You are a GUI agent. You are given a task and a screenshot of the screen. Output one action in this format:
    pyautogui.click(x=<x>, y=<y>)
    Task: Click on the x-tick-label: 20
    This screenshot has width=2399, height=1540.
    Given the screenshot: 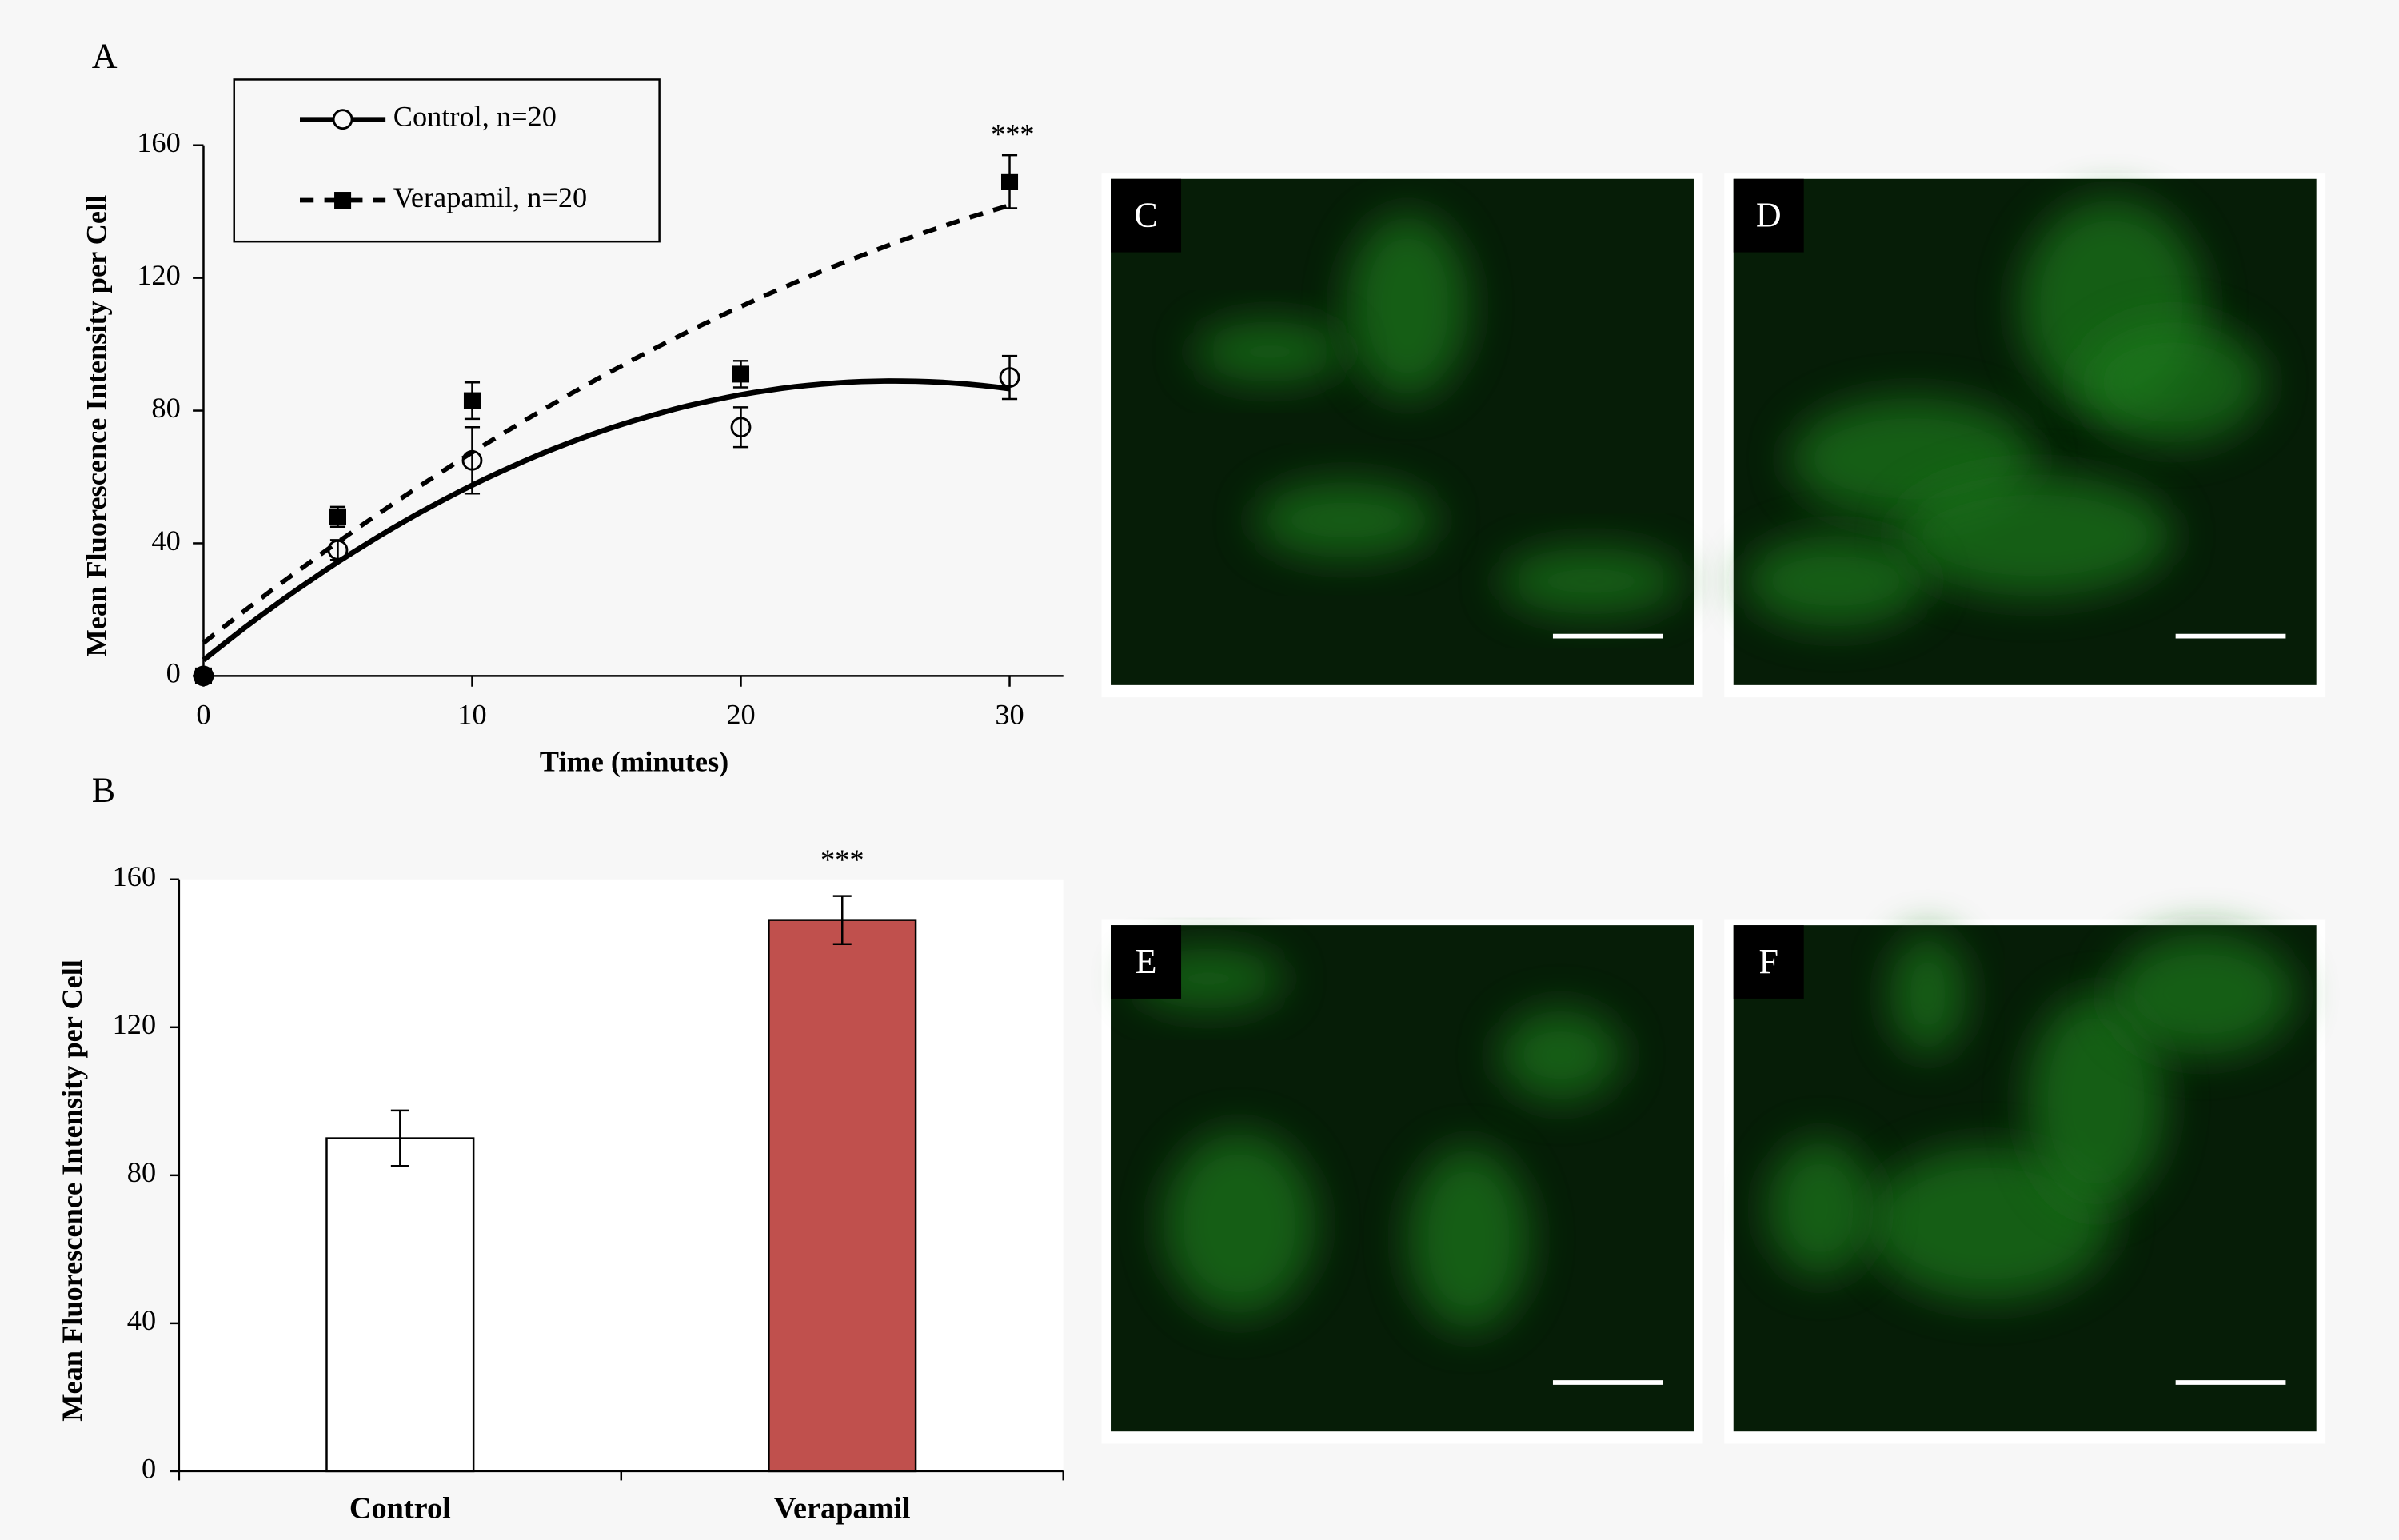 What is the action you would take?
    pyautogui.click(x=740, y=714)
    